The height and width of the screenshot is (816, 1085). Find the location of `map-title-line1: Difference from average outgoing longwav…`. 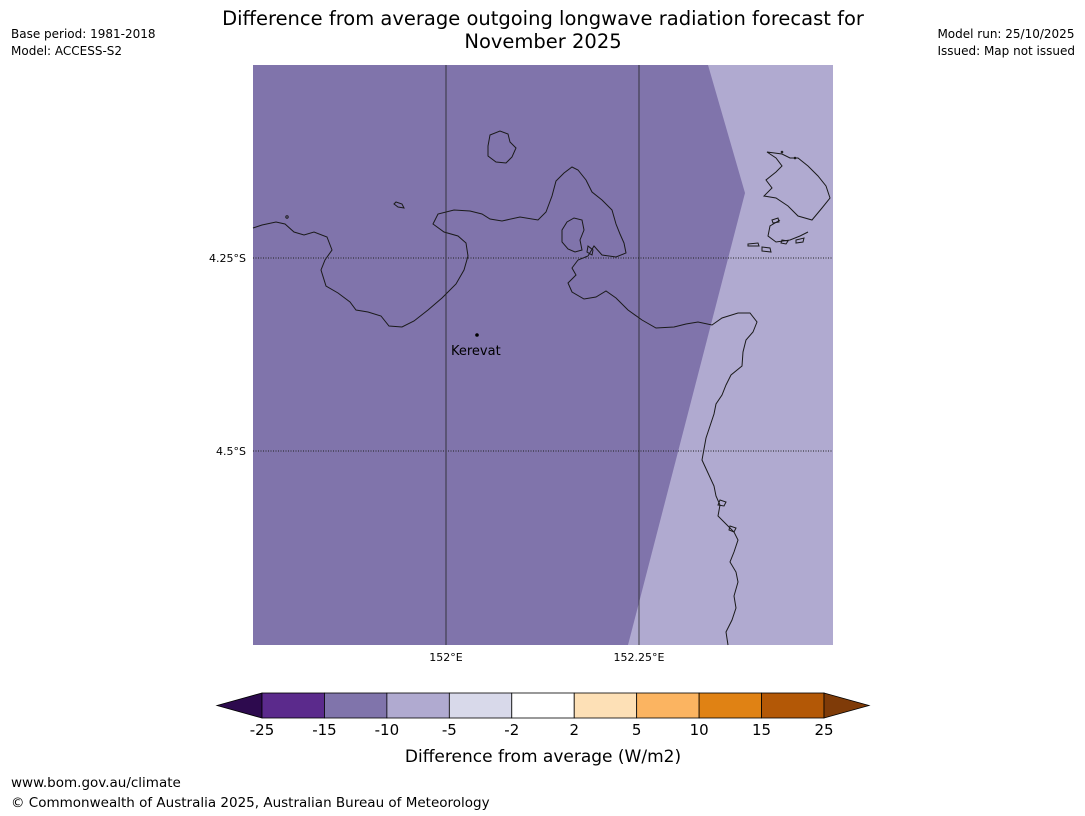

map-title-line1: Difference from average outgoing longwav… is located at coordinates (543, 18).